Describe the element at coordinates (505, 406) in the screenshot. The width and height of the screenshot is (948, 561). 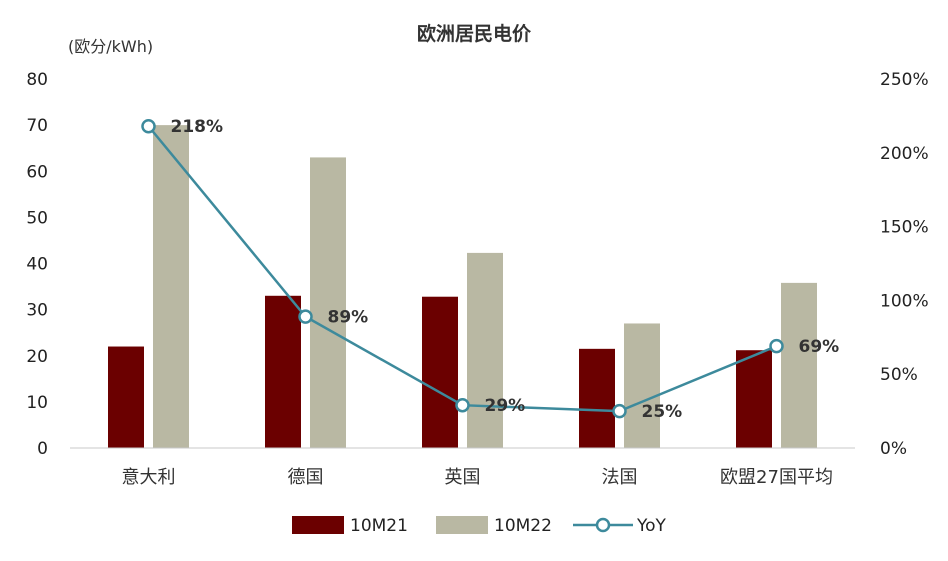
I see `yoy-data-label: 29%` at that location.